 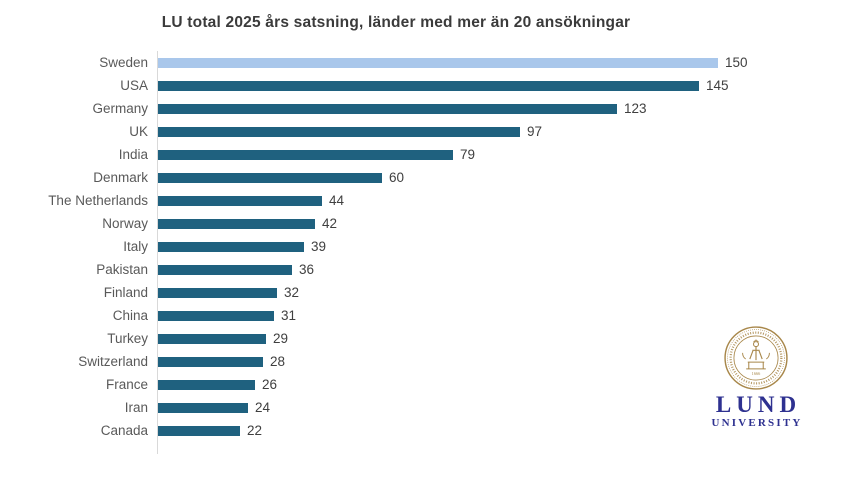 I want to click on seal-year: 1666, so click(x=756, y=373).